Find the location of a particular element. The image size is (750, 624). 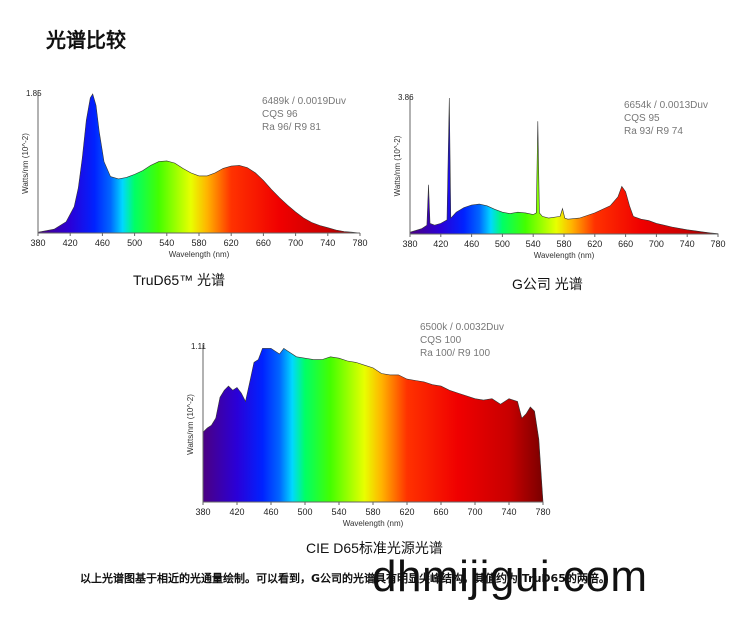

spectrum-note: 6654k / 0.0013Duv is located at coordinates (666, 105).